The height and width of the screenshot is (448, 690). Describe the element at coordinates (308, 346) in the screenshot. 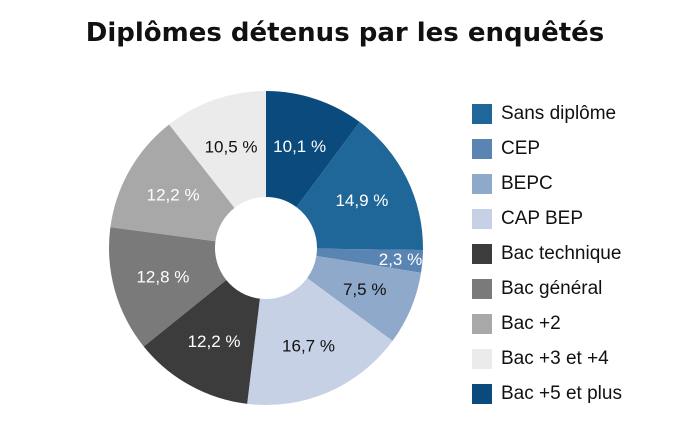

I see `slice-label: 16,7 %` at that location.